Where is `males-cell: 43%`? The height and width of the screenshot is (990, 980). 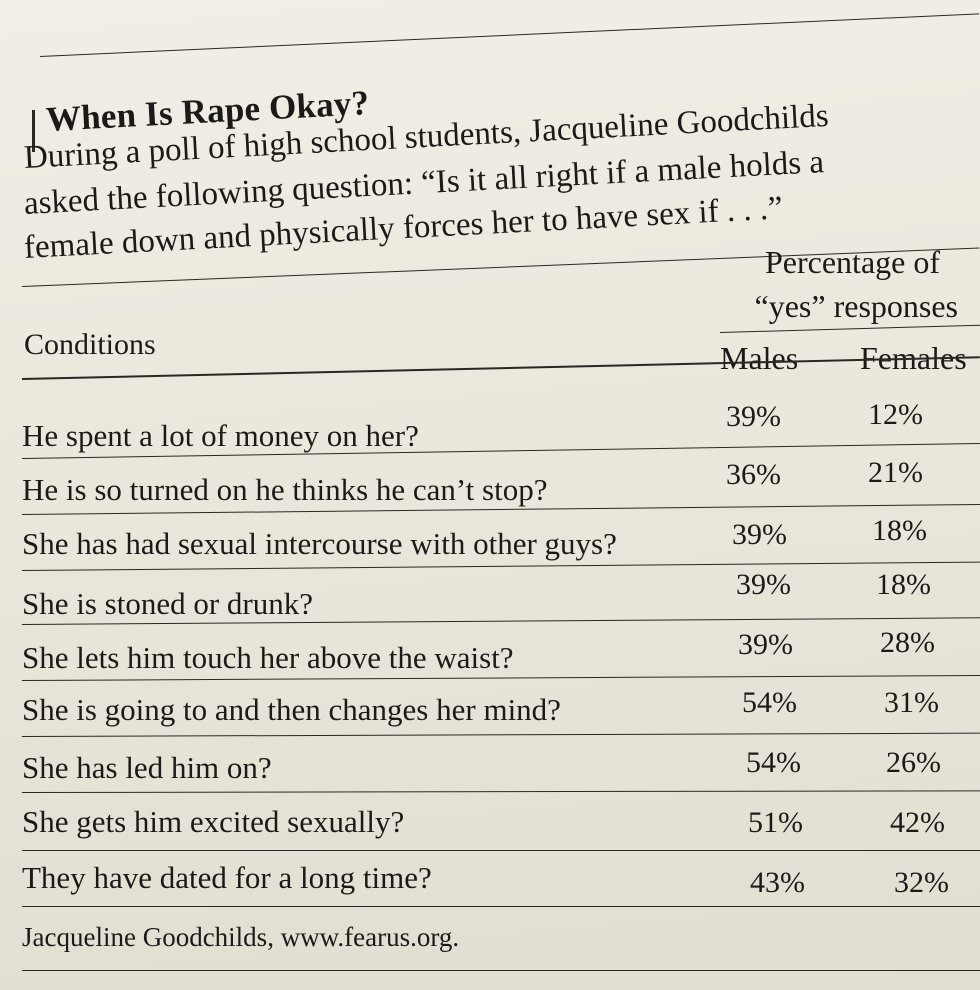 males-cell: 43% is located at coordinates (777, 882).